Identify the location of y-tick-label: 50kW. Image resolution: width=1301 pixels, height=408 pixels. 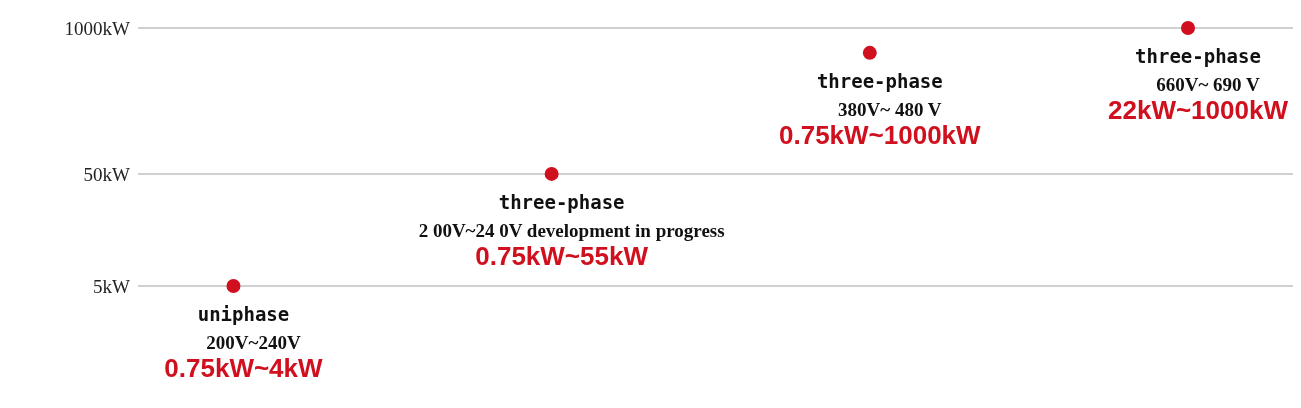
(107, 174).